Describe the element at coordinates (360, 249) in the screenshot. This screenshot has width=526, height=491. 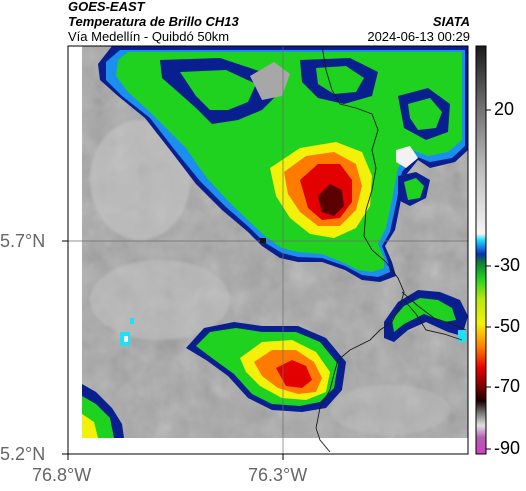
I see `department-boundary` at that location.